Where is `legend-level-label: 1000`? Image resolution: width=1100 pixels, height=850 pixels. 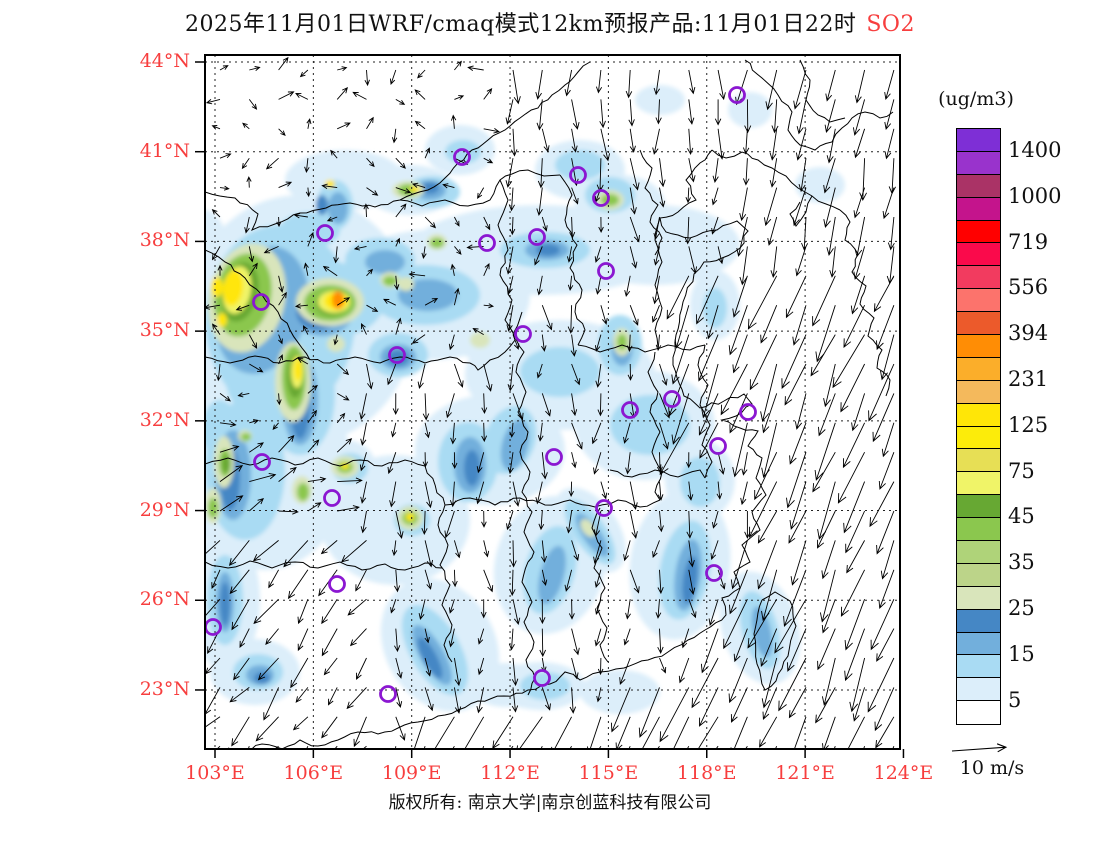 legend-level-label: 1000 is located at coordinates (1035, 195).